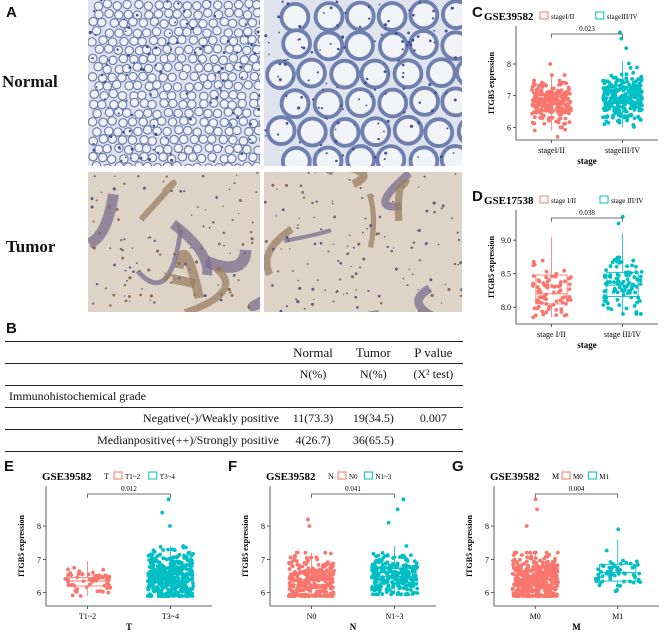  Describe the element at coordinates (515, 477) in the screenshot. I see `chart-title: GSE39582` at that location.